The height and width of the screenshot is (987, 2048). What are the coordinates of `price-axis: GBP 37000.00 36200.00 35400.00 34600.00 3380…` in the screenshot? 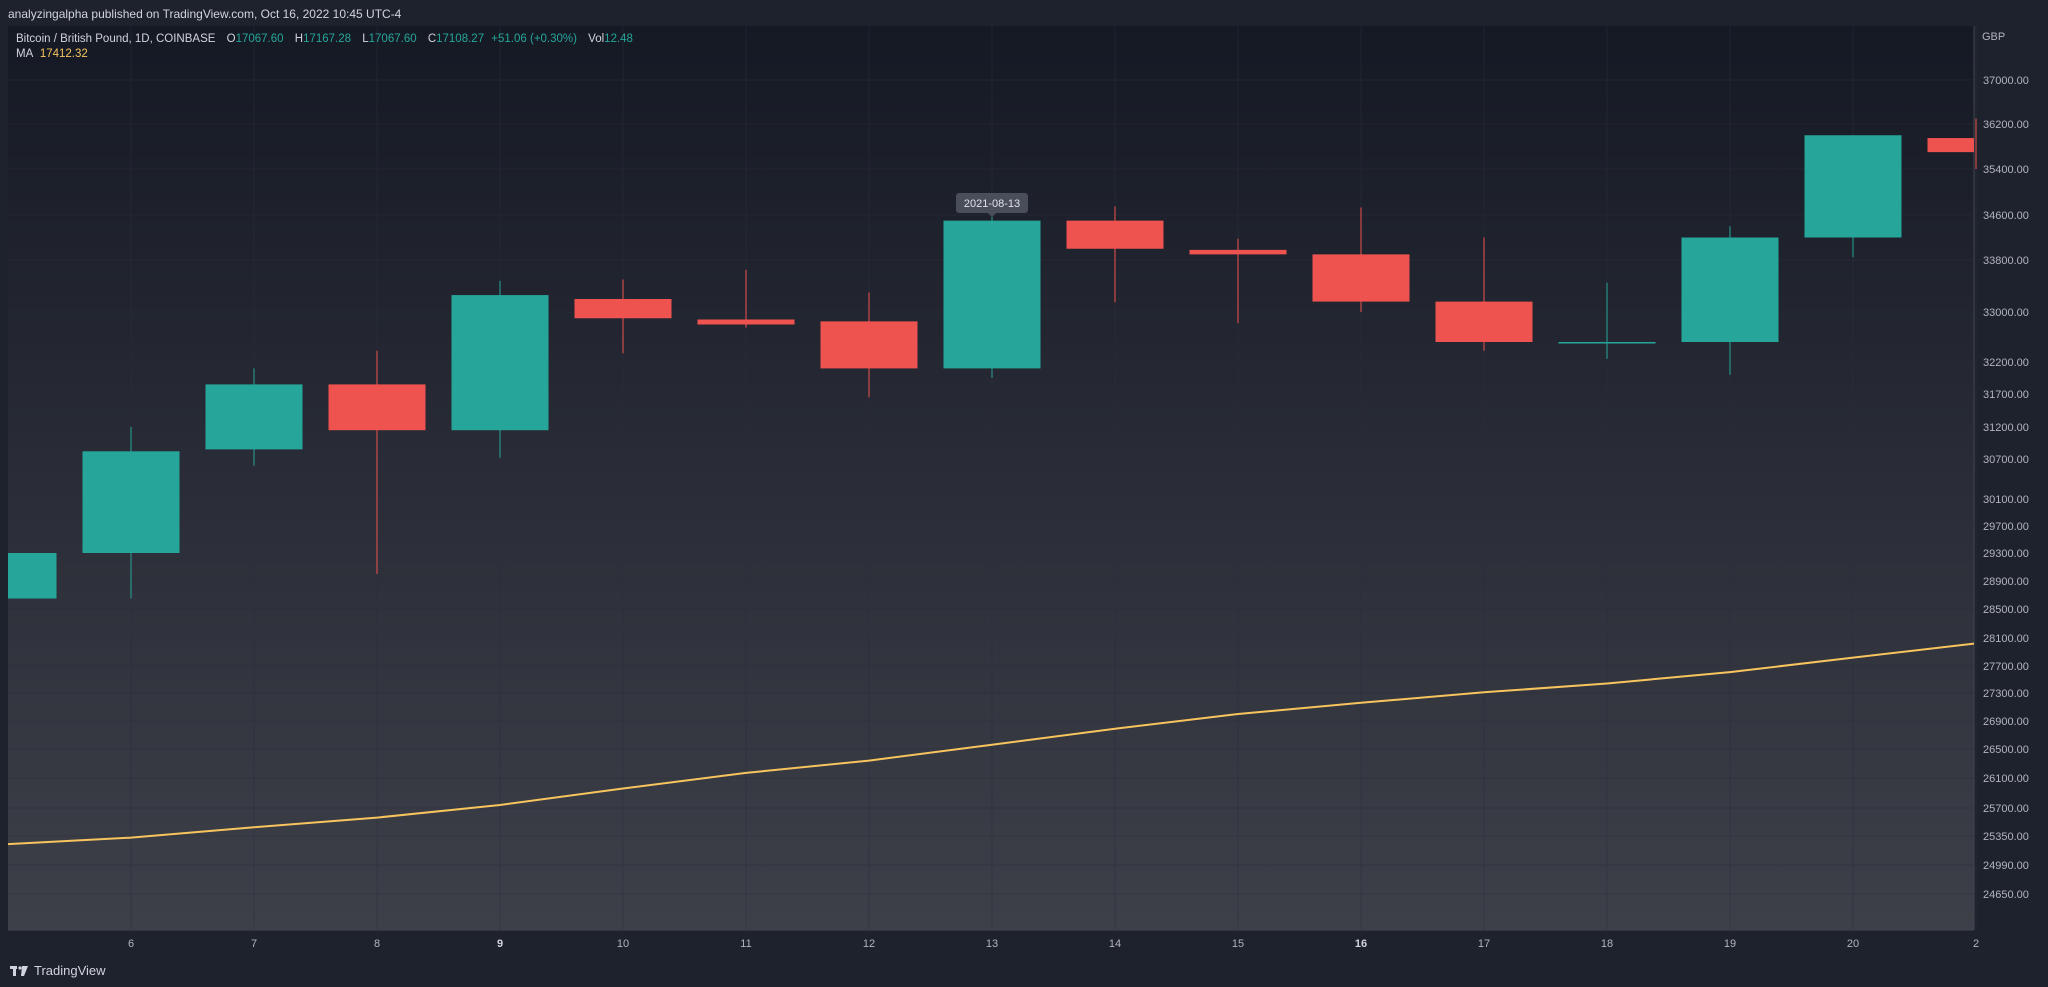 It's located at (2005, 466).